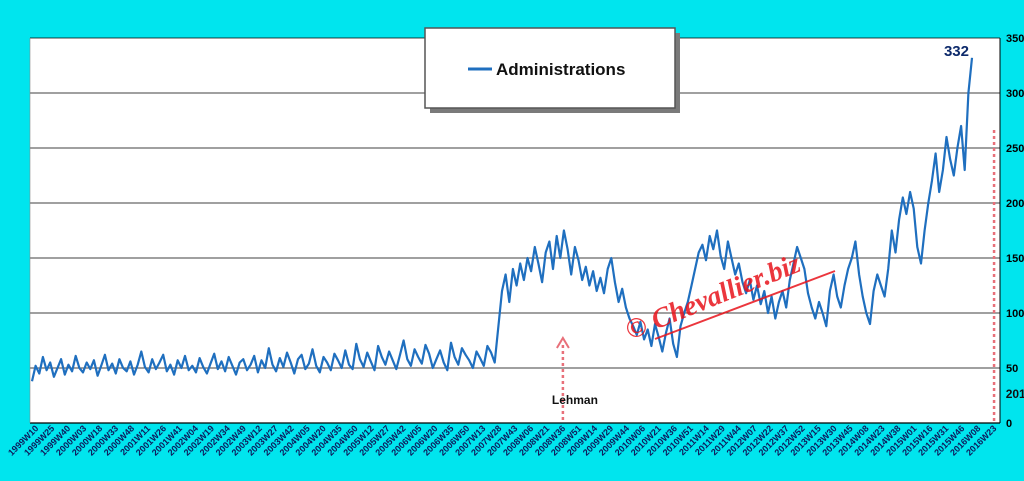 The image size is (1024, 481). I want to click on y-tick-label: 0, so click(1009, 424).